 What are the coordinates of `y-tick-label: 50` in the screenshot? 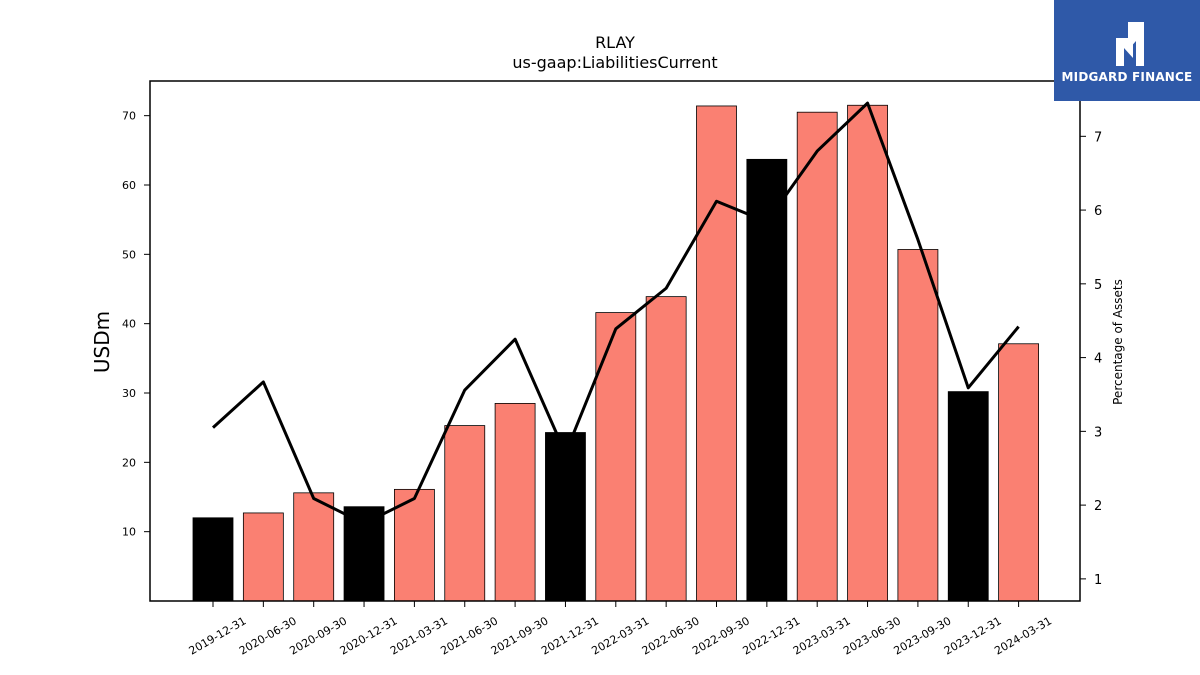 It's located at (129, 254).